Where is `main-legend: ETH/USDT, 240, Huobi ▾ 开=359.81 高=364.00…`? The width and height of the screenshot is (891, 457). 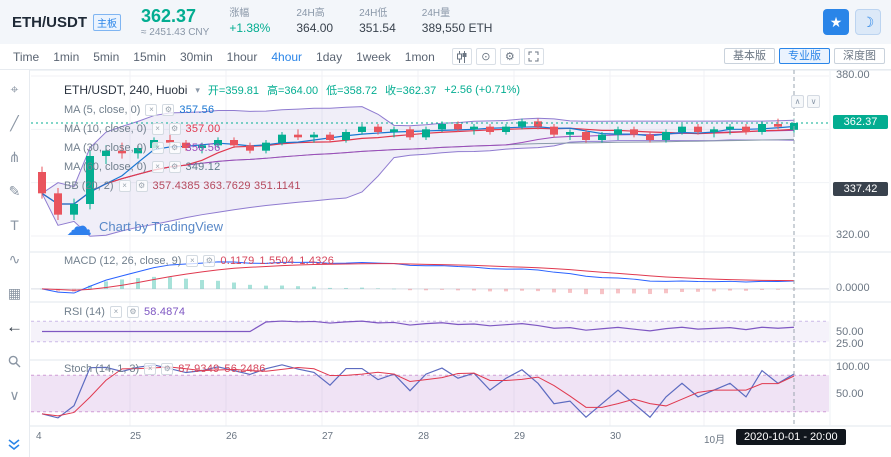 main-legend: ETH/USDT, 240, Huobi ▾ 开=359.81 高=364.00… is located at coordinates (292, 137).